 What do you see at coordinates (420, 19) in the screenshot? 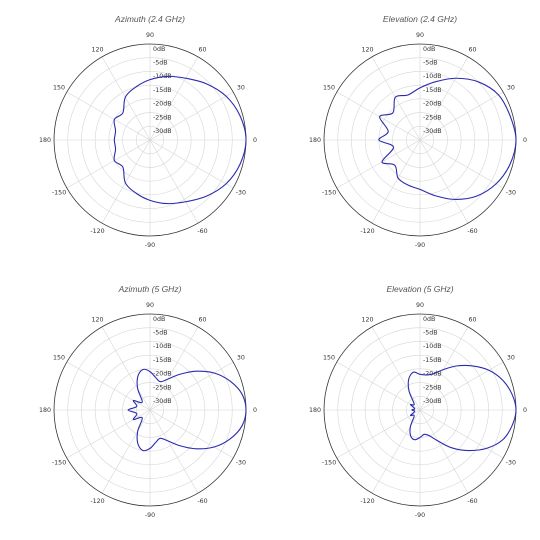
I see `chart-title: Elevation (2.4 GHz)` at bounding box center [420, 19].